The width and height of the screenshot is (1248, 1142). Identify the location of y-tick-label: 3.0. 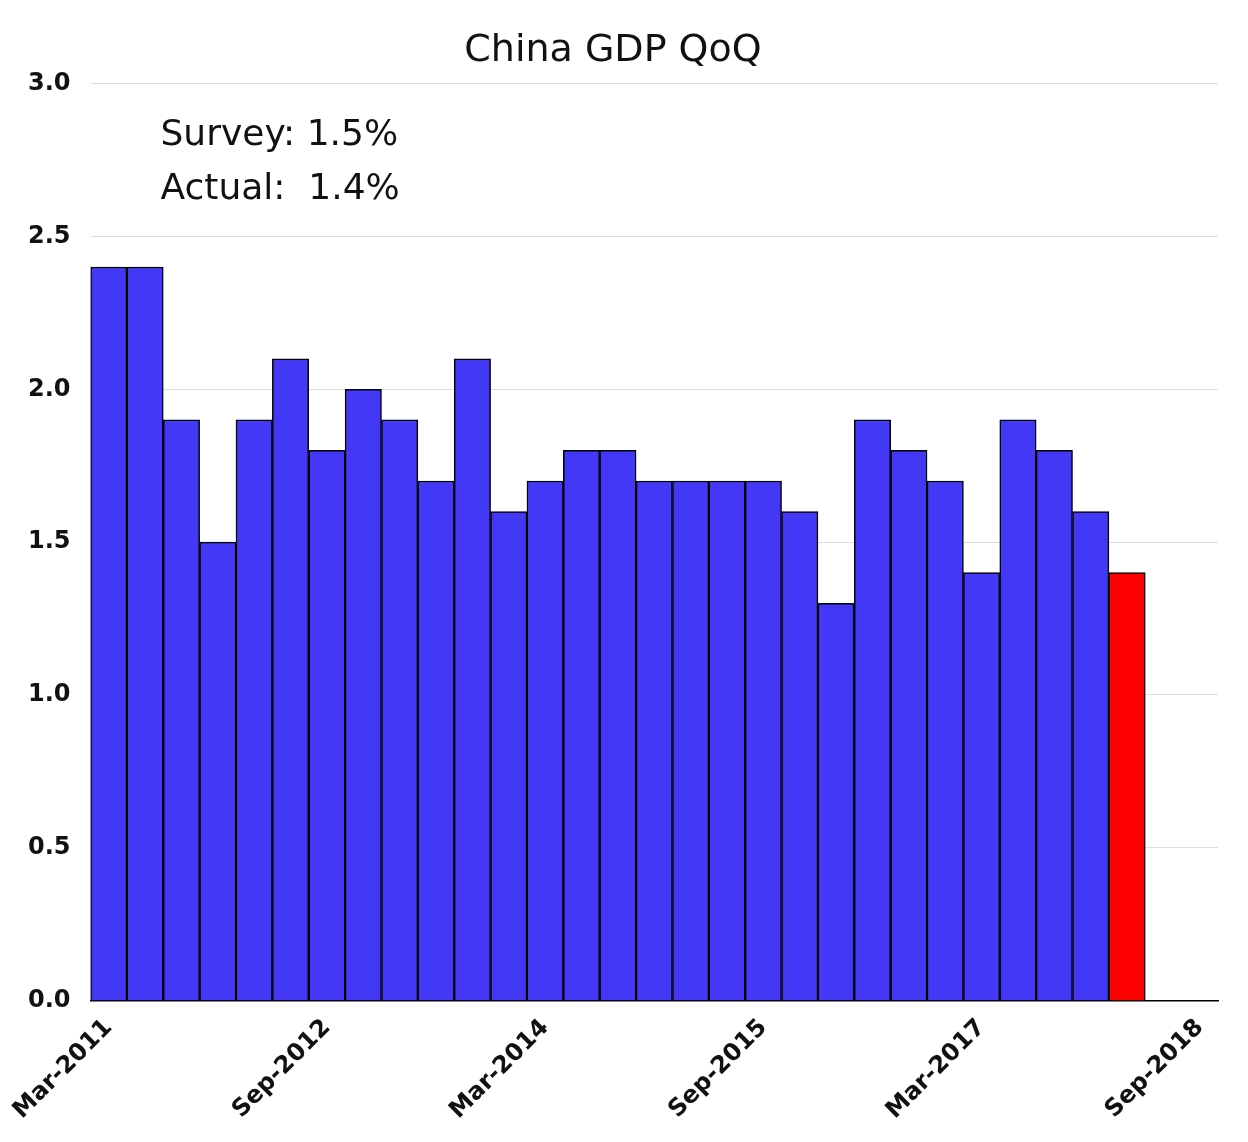
(49, 81).